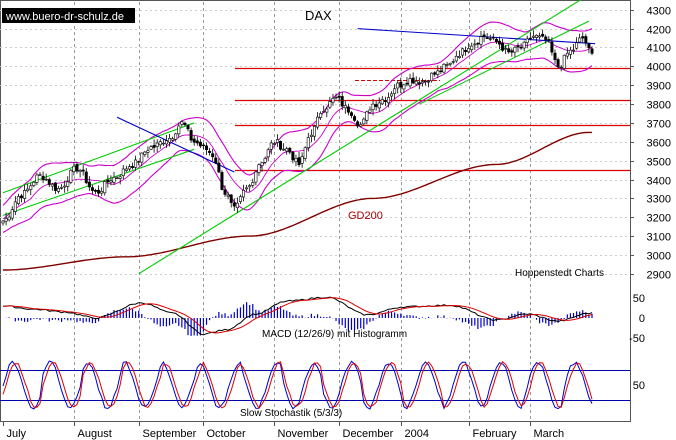  What do you see at coordinates (365, 216) in the screenshot?
I see `gd200-label: GD200` at bounding box center [365, 216].